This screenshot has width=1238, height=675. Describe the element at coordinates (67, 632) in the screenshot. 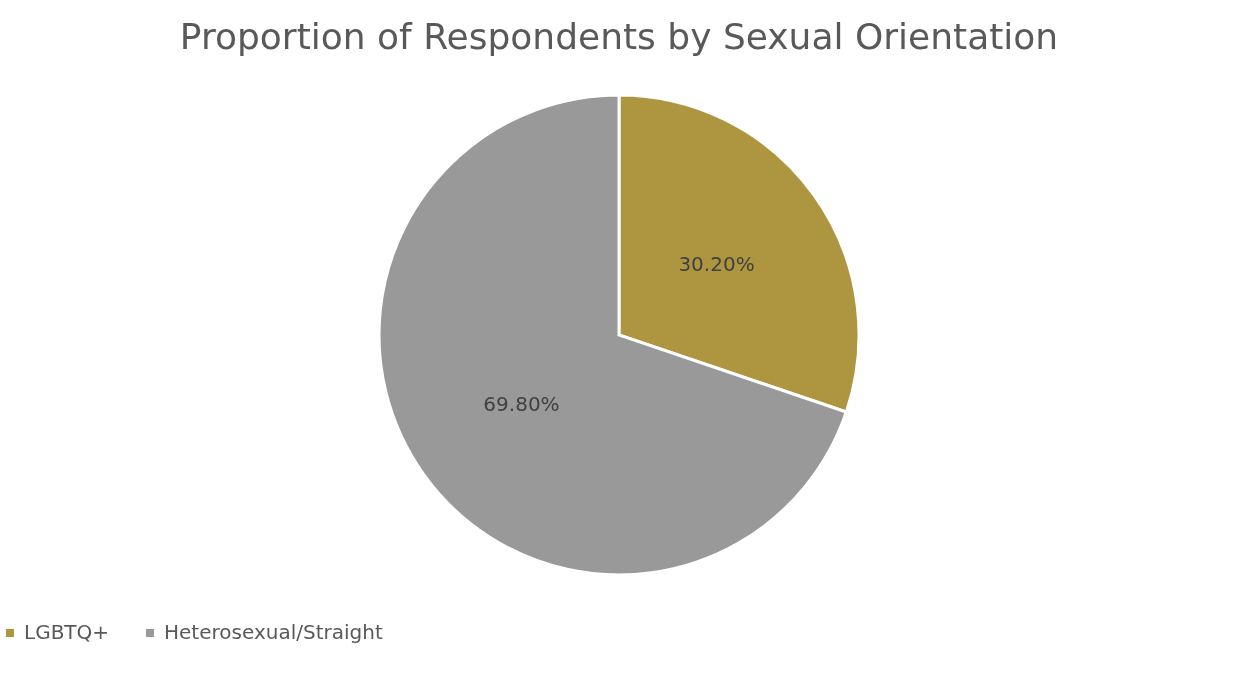

I see `legend-label: LGBTQ+` at that location.